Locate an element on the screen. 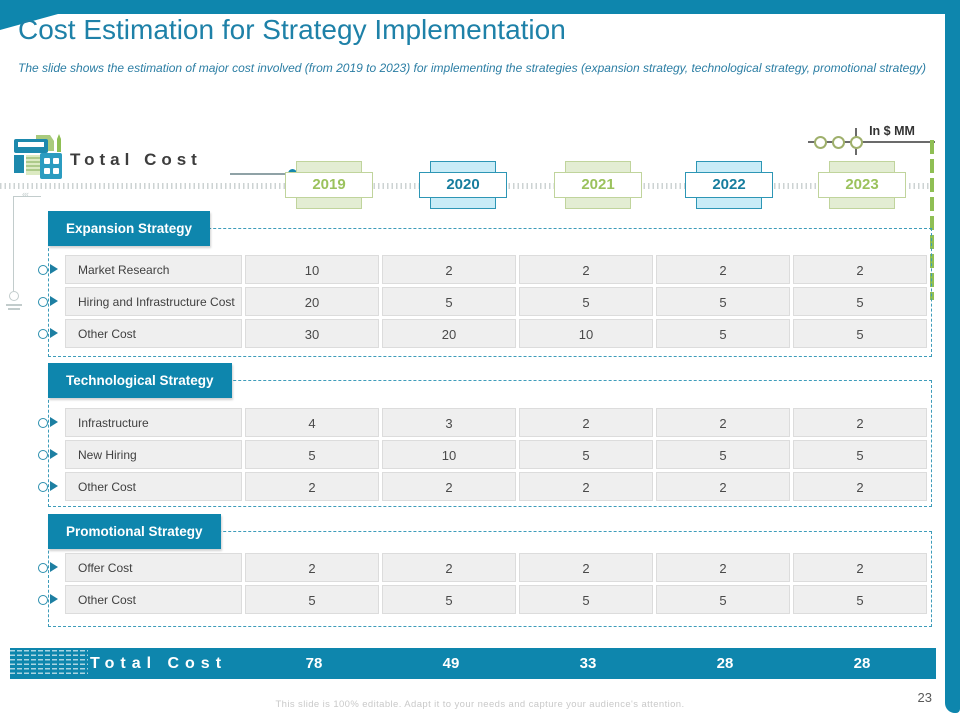 Image resolution: width=960 pixels, height=720 pixels. year-marker-2023: 2023 is located at coordinates (862, 185).